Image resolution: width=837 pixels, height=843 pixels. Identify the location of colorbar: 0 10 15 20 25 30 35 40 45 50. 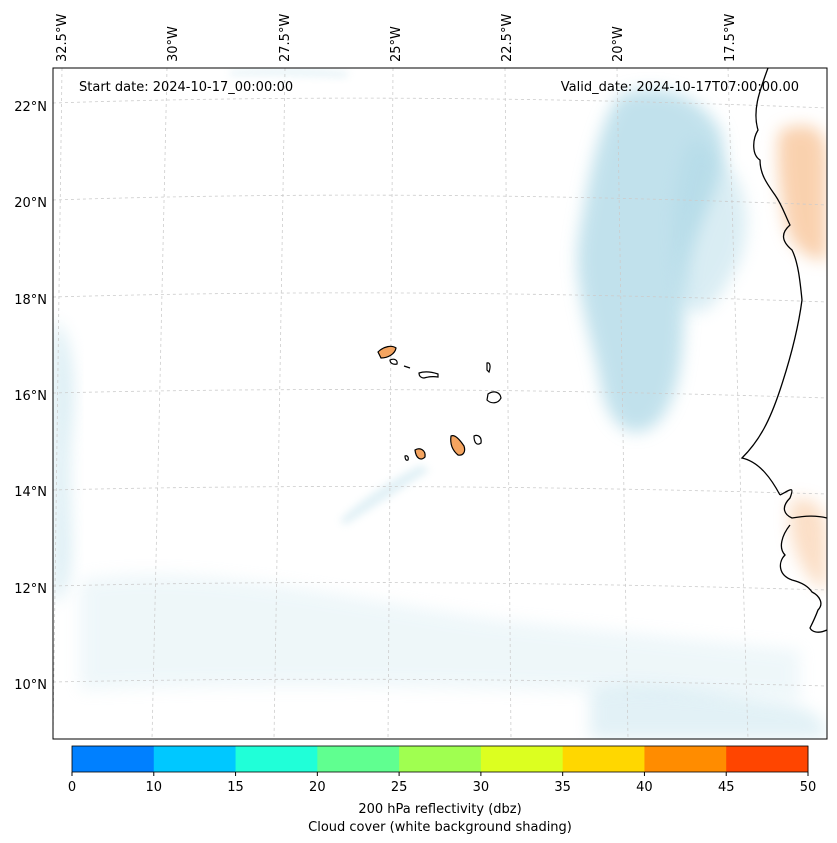
(442, 770).